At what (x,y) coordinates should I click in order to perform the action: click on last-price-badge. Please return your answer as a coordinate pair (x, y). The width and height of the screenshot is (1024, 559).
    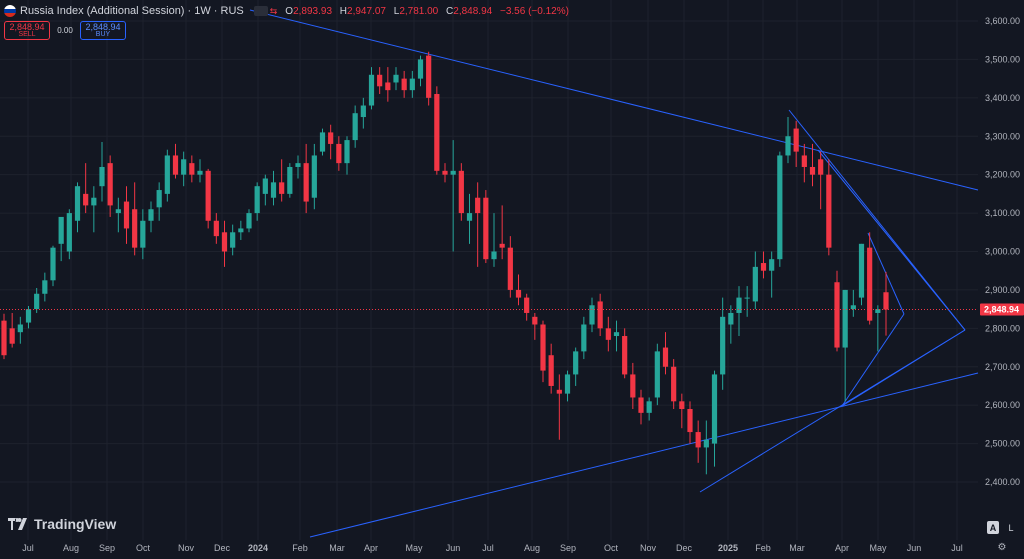
    Looking at the image, I should click on (1002, 309).